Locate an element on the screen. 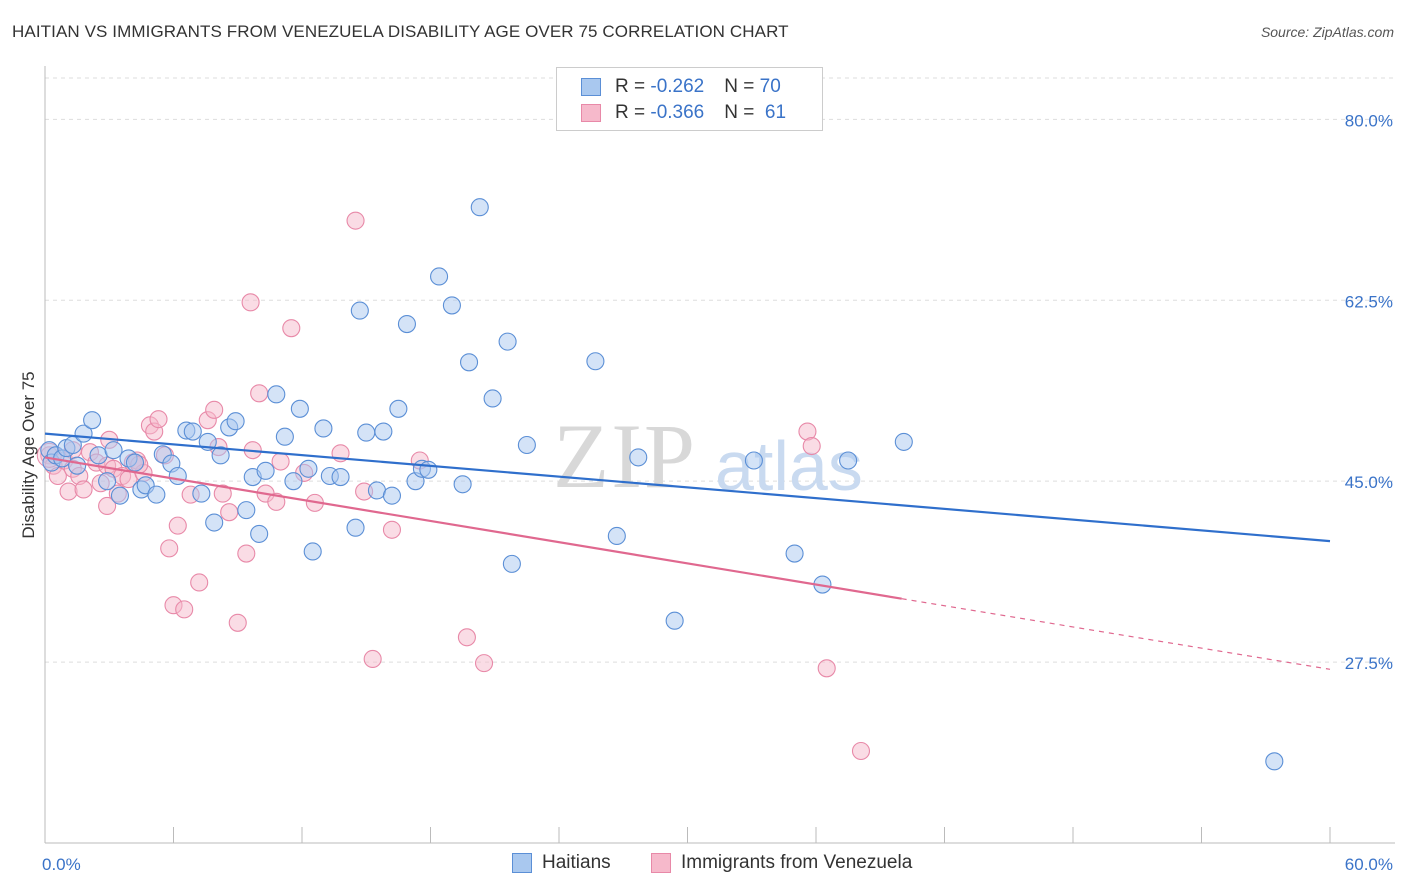  correlation-legend: R = -0.262 N = 70 R = -0.366 N = 61 is located at coordinates (689, 99).